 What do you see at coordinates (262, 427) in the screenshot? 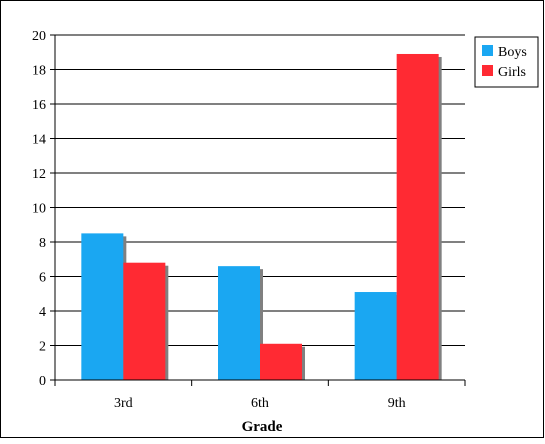
I see `x-axis-title: Grade` at bounding box center [262, 427].